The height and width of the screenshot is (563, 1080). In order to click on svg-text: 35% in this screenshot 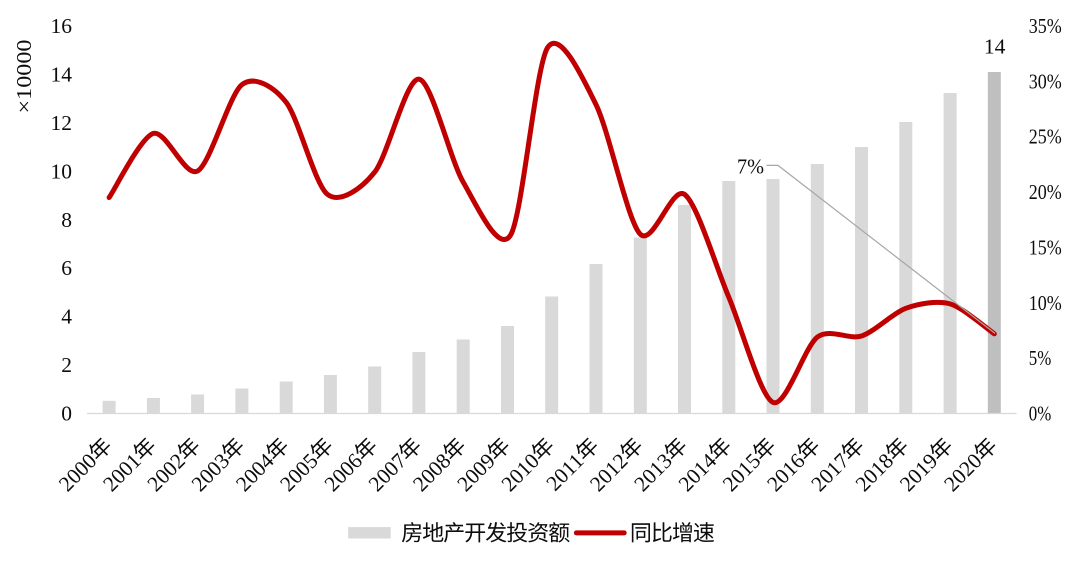, I will do `click(1045, 26)`.